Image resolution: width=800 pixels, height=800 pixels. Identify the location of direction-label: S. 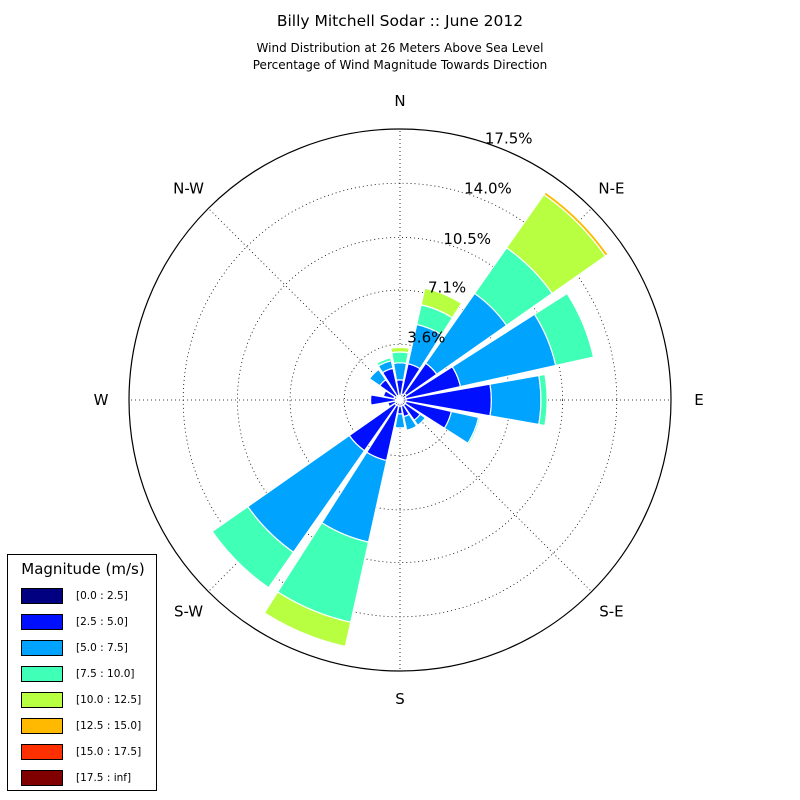
(400, 699).